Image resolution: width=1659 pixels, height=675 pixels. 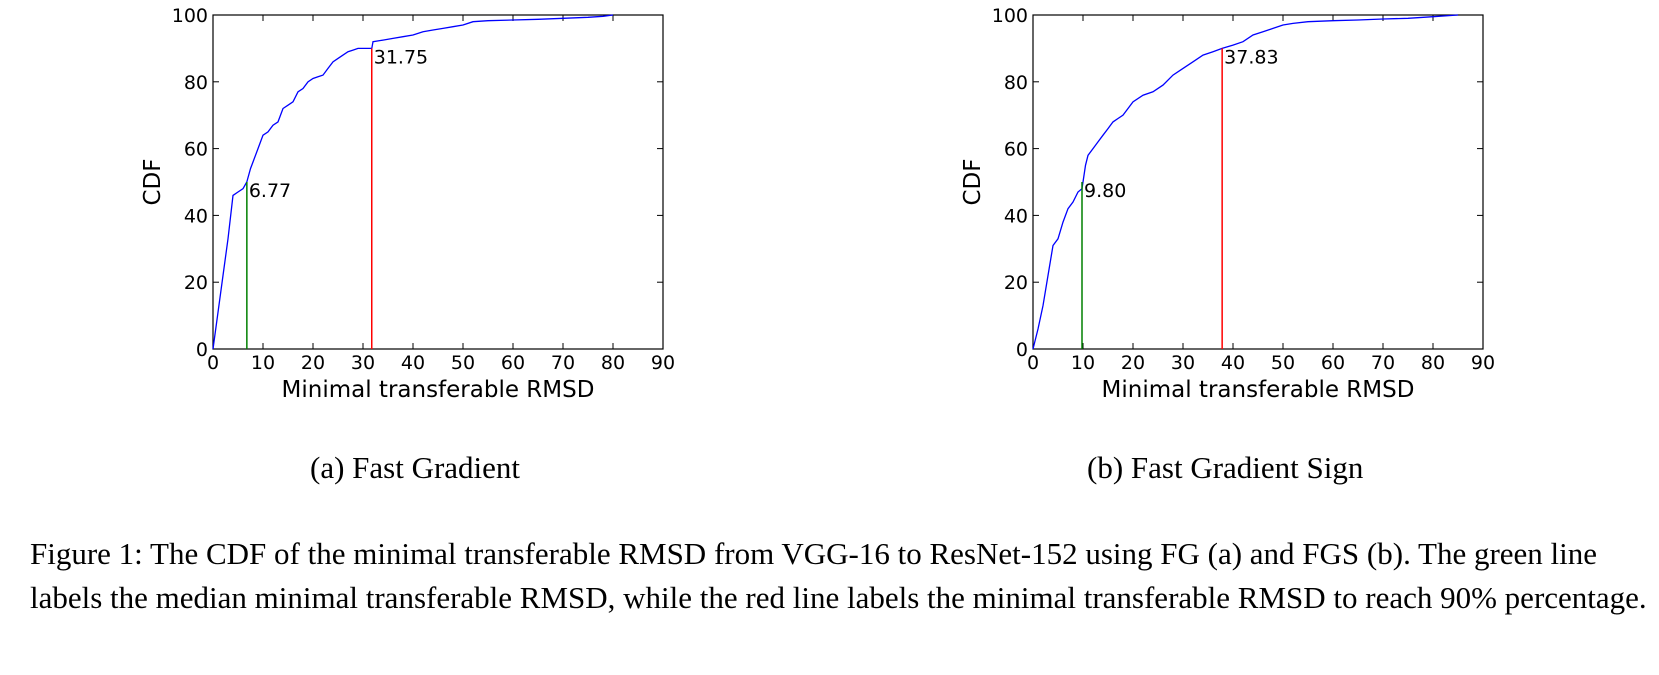 What do you see at coordinates (415, 467) in the screenshot?
I see `subcaption-a: (a) Fast Gradient` at bounding box center [415, 467].